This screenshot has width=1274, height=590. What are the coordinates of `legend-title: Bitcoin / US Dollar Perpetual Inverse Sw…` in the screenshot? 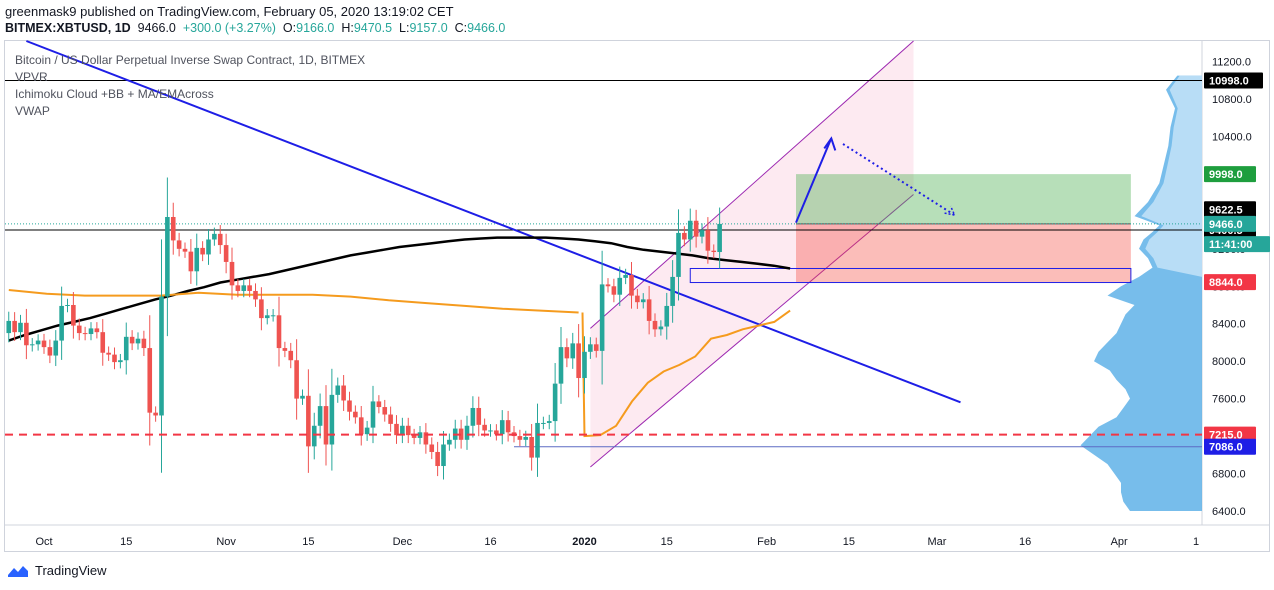 It's located at (190, 60).